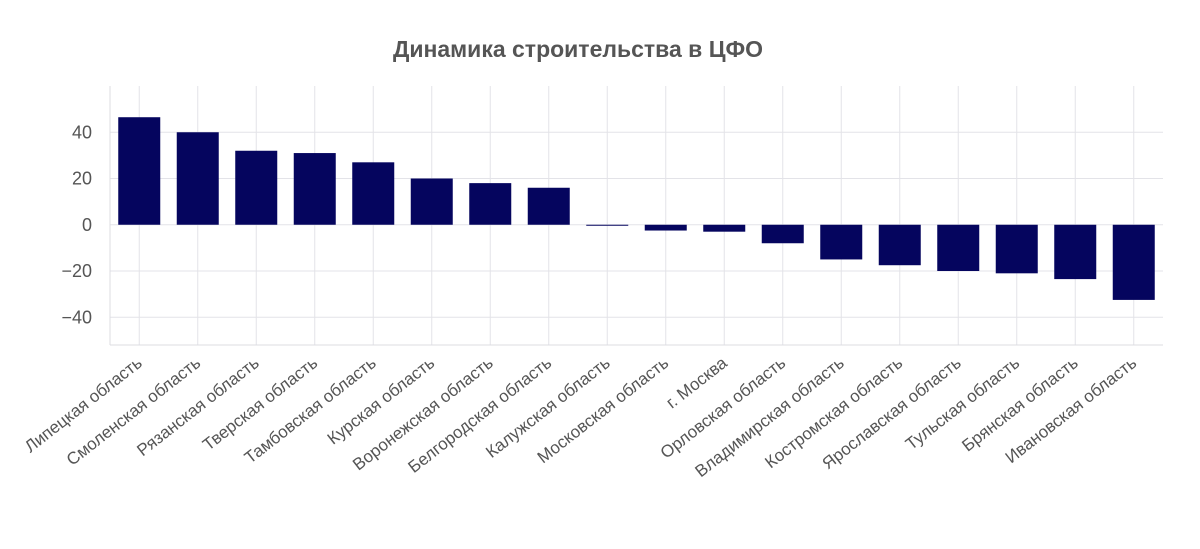  What do you see at coordinates (87, 225) in the screenshot?
I see `y-tick-label: 0` at bounding box center [87, 225].